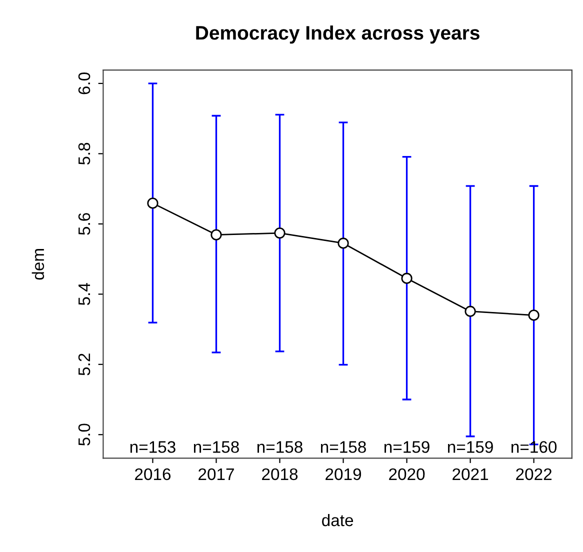 The image size is (583, 552). Describe the element at coordinates (153, 447) in the screenshot. I see `annotation: n=153` at that location.